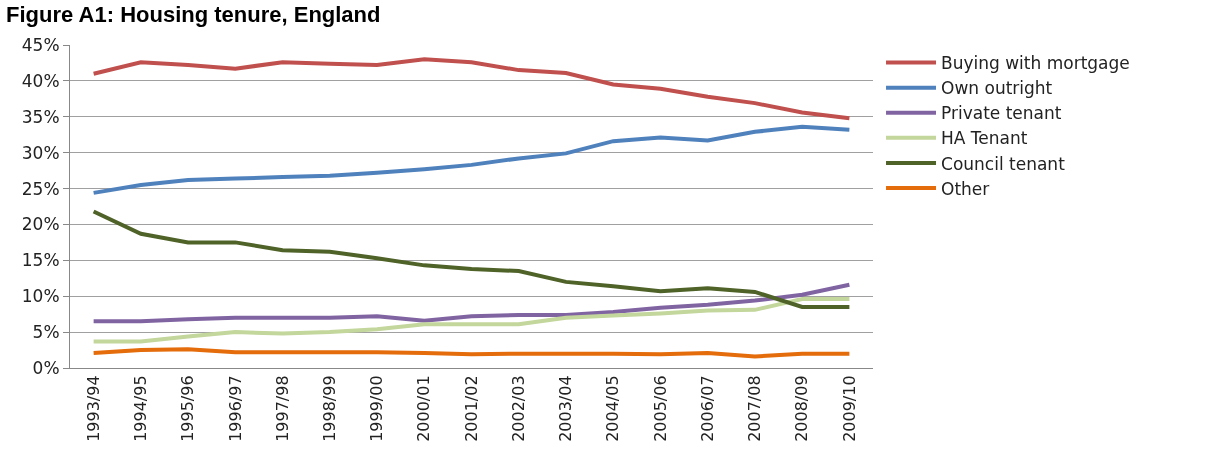  Describe the element at coordinates (660, 408) in the screenshot. I see `x-tick-label: 2005/06` at that location.